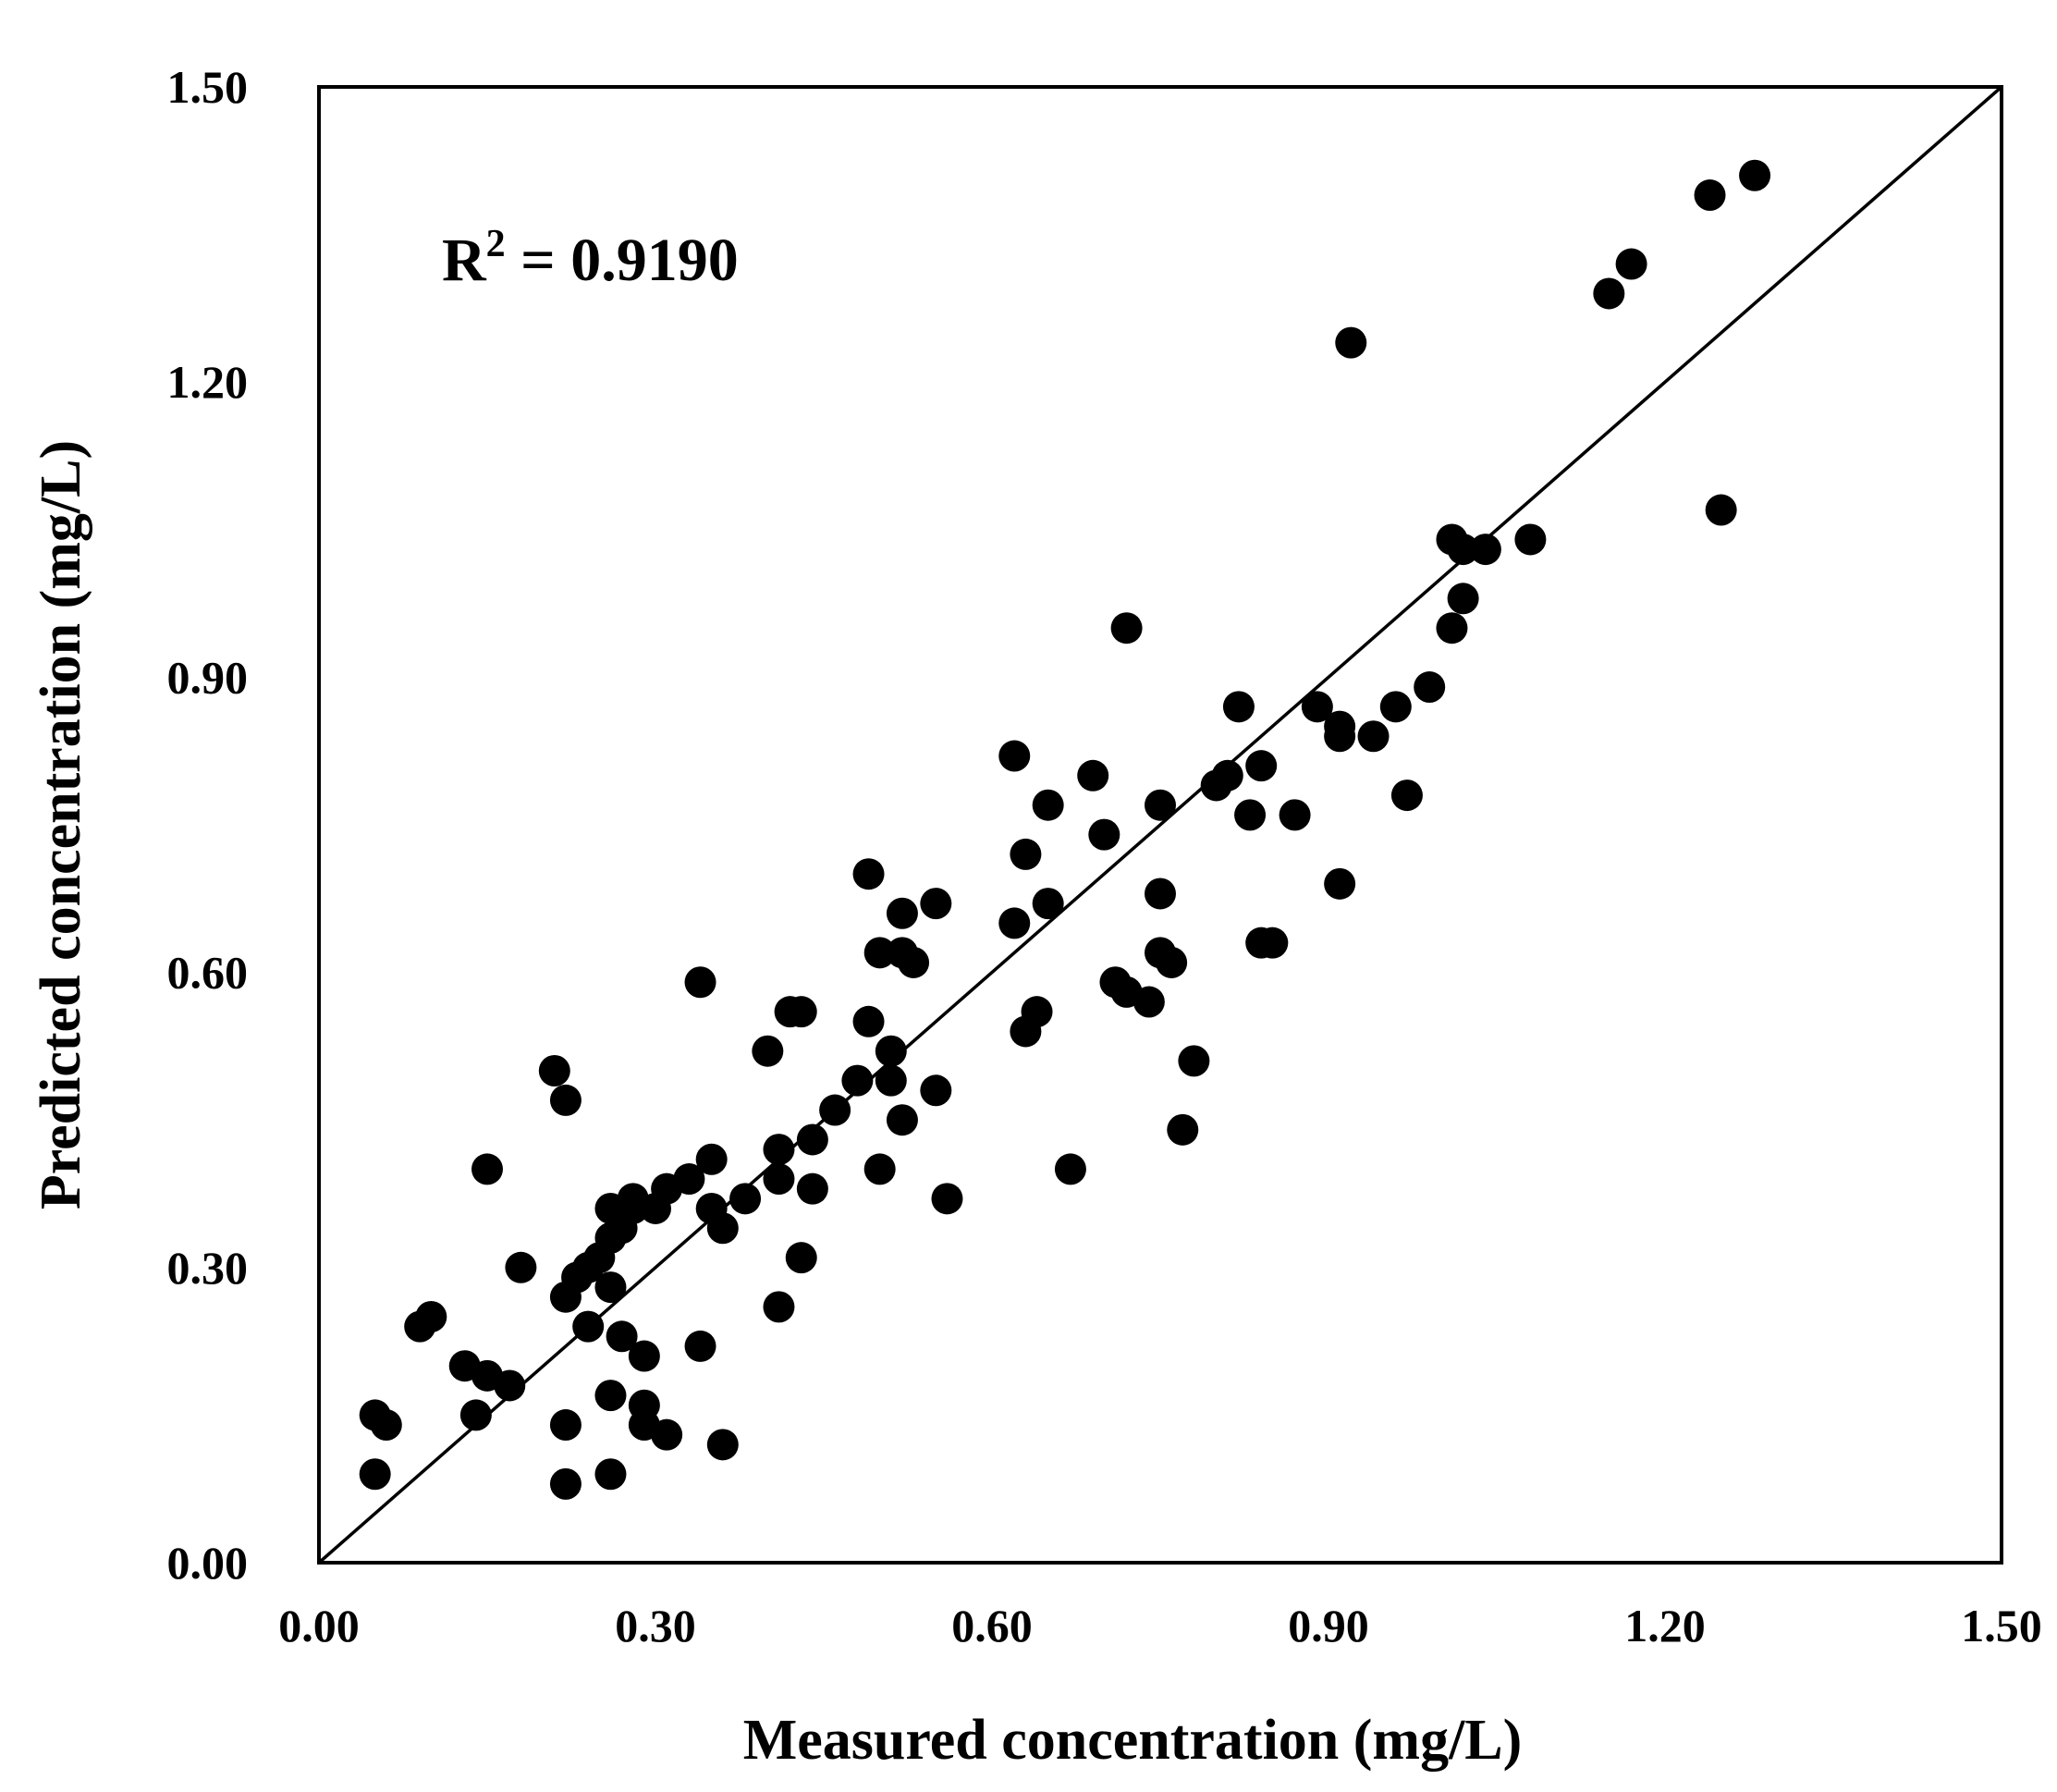 This screenshot has width=2057, height=1792. Describe the element at coordinates (1160, 1625) in the screenshot. I see `x-axis-tick-labels: 0.00 0.30 0.60 0.90 1.20 1.50` at that location.